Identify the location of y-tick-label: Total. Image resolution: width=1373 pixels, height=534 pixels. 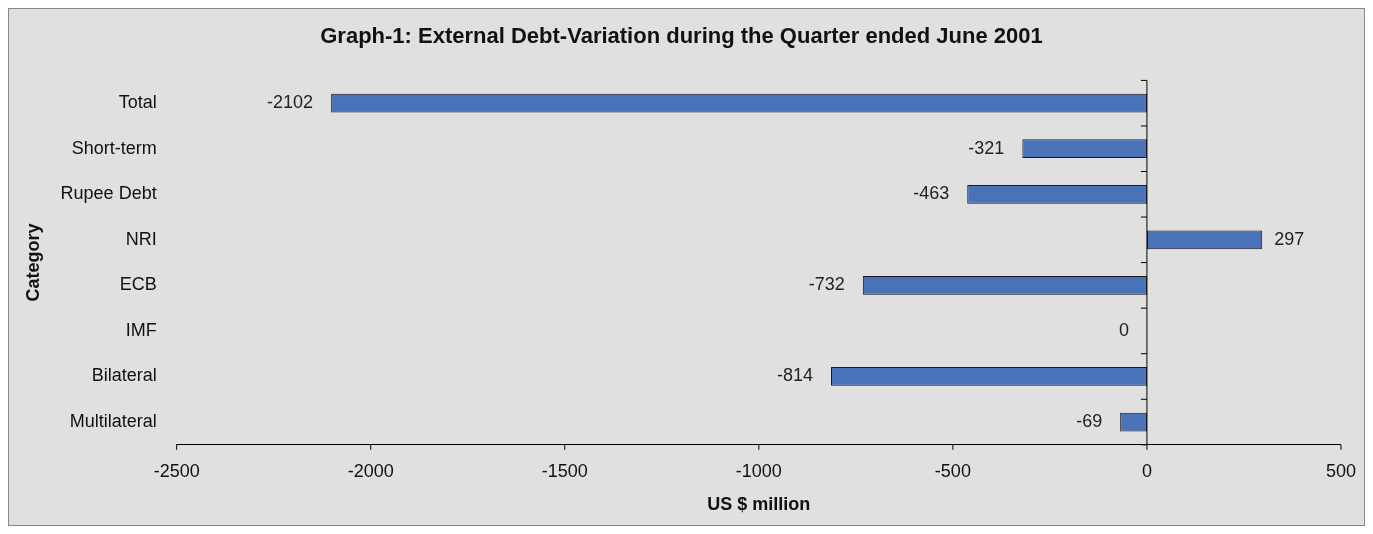
(137, 102).